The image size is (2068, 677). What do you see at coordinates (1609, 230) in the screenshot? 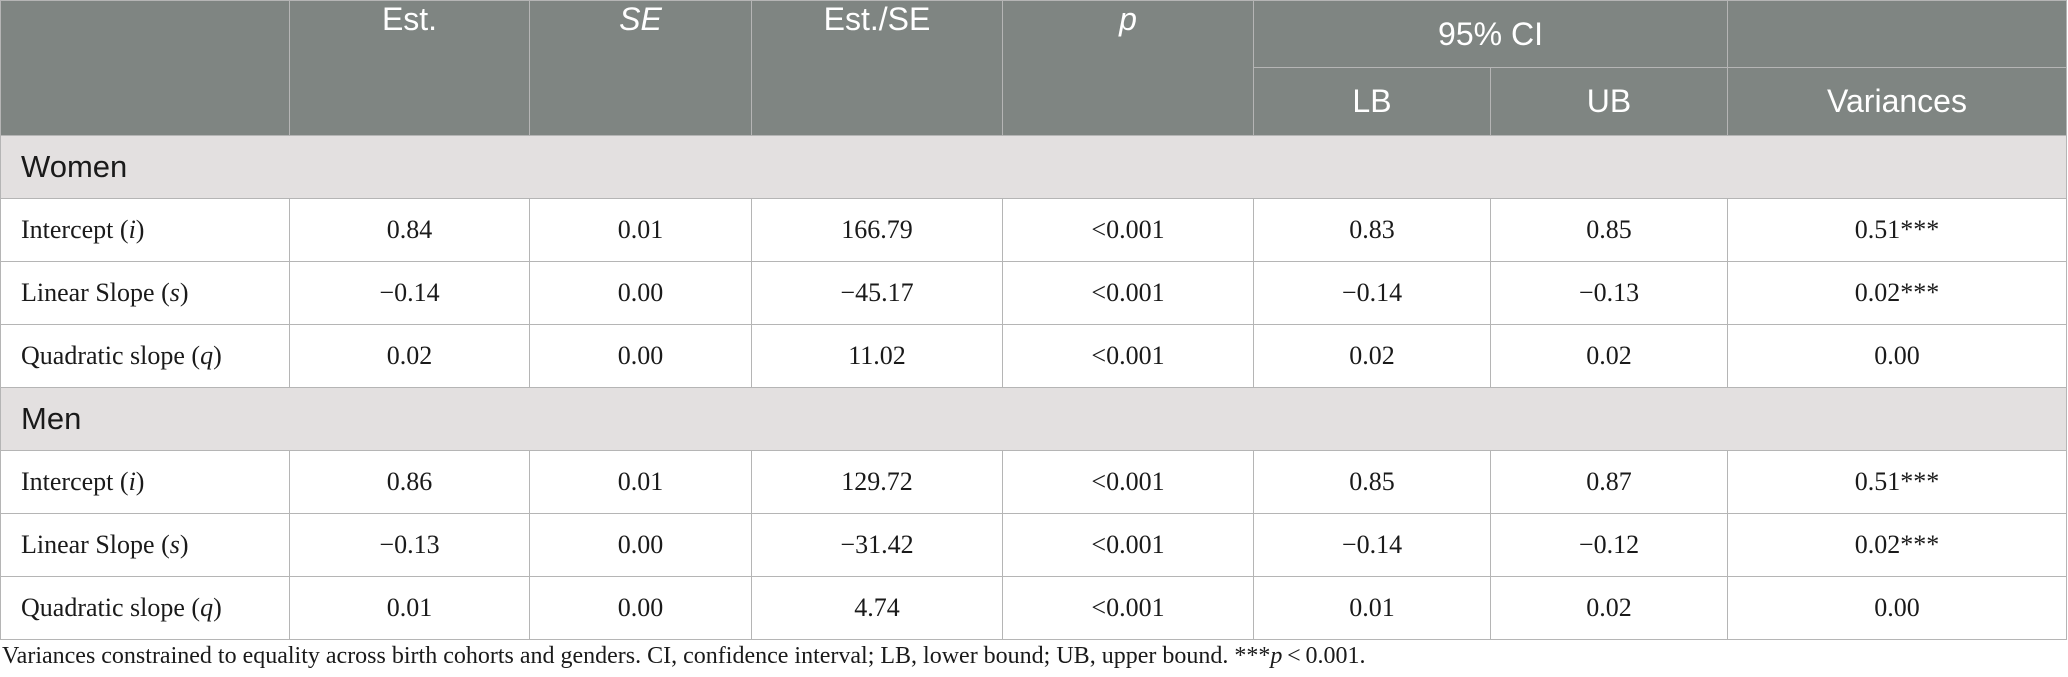
I see `ub-cell: 0.85` at bounding box center [1609, 230].